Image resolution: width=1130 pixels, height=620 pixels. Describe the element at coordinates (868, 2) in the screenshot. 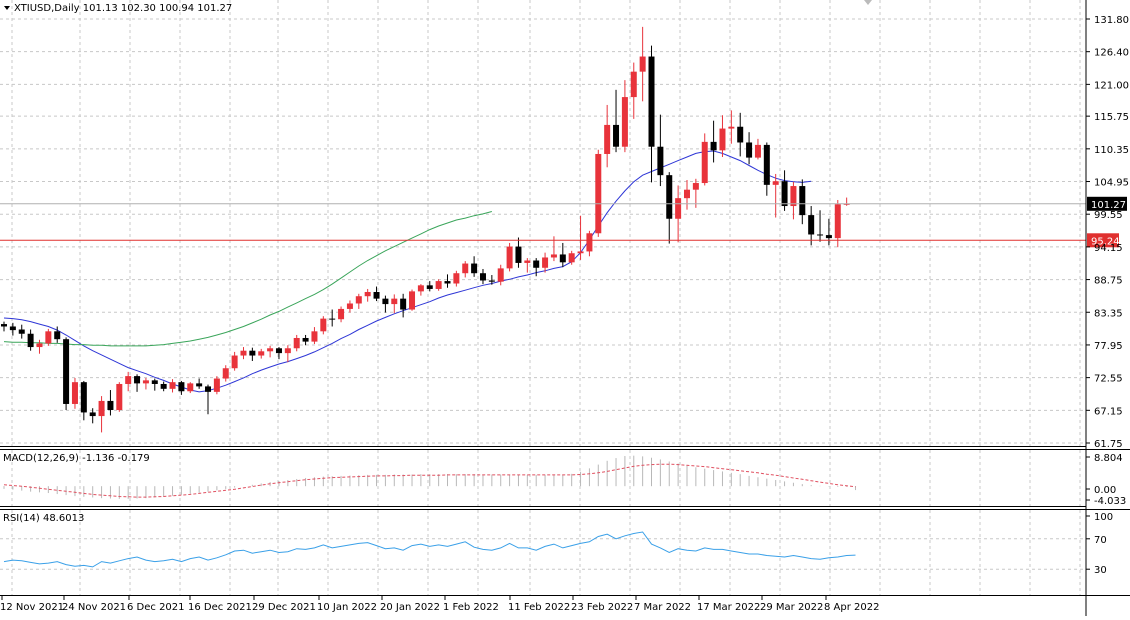

I see `scroll-marker-icon` at that location.